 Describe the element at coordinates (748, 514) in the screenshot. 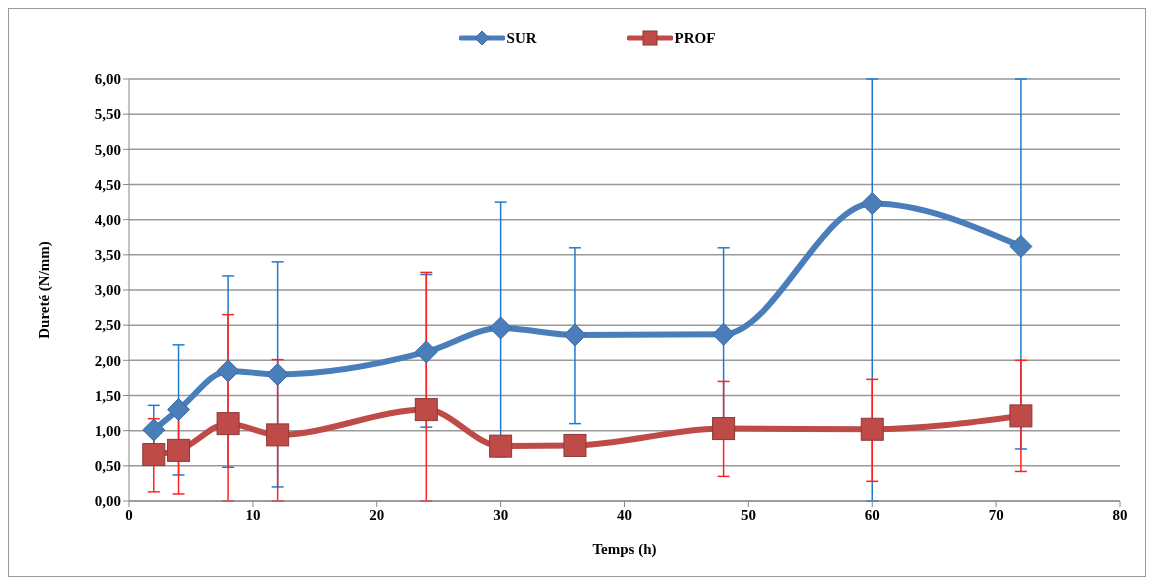

I see `x-tick-label: 50` at that location.